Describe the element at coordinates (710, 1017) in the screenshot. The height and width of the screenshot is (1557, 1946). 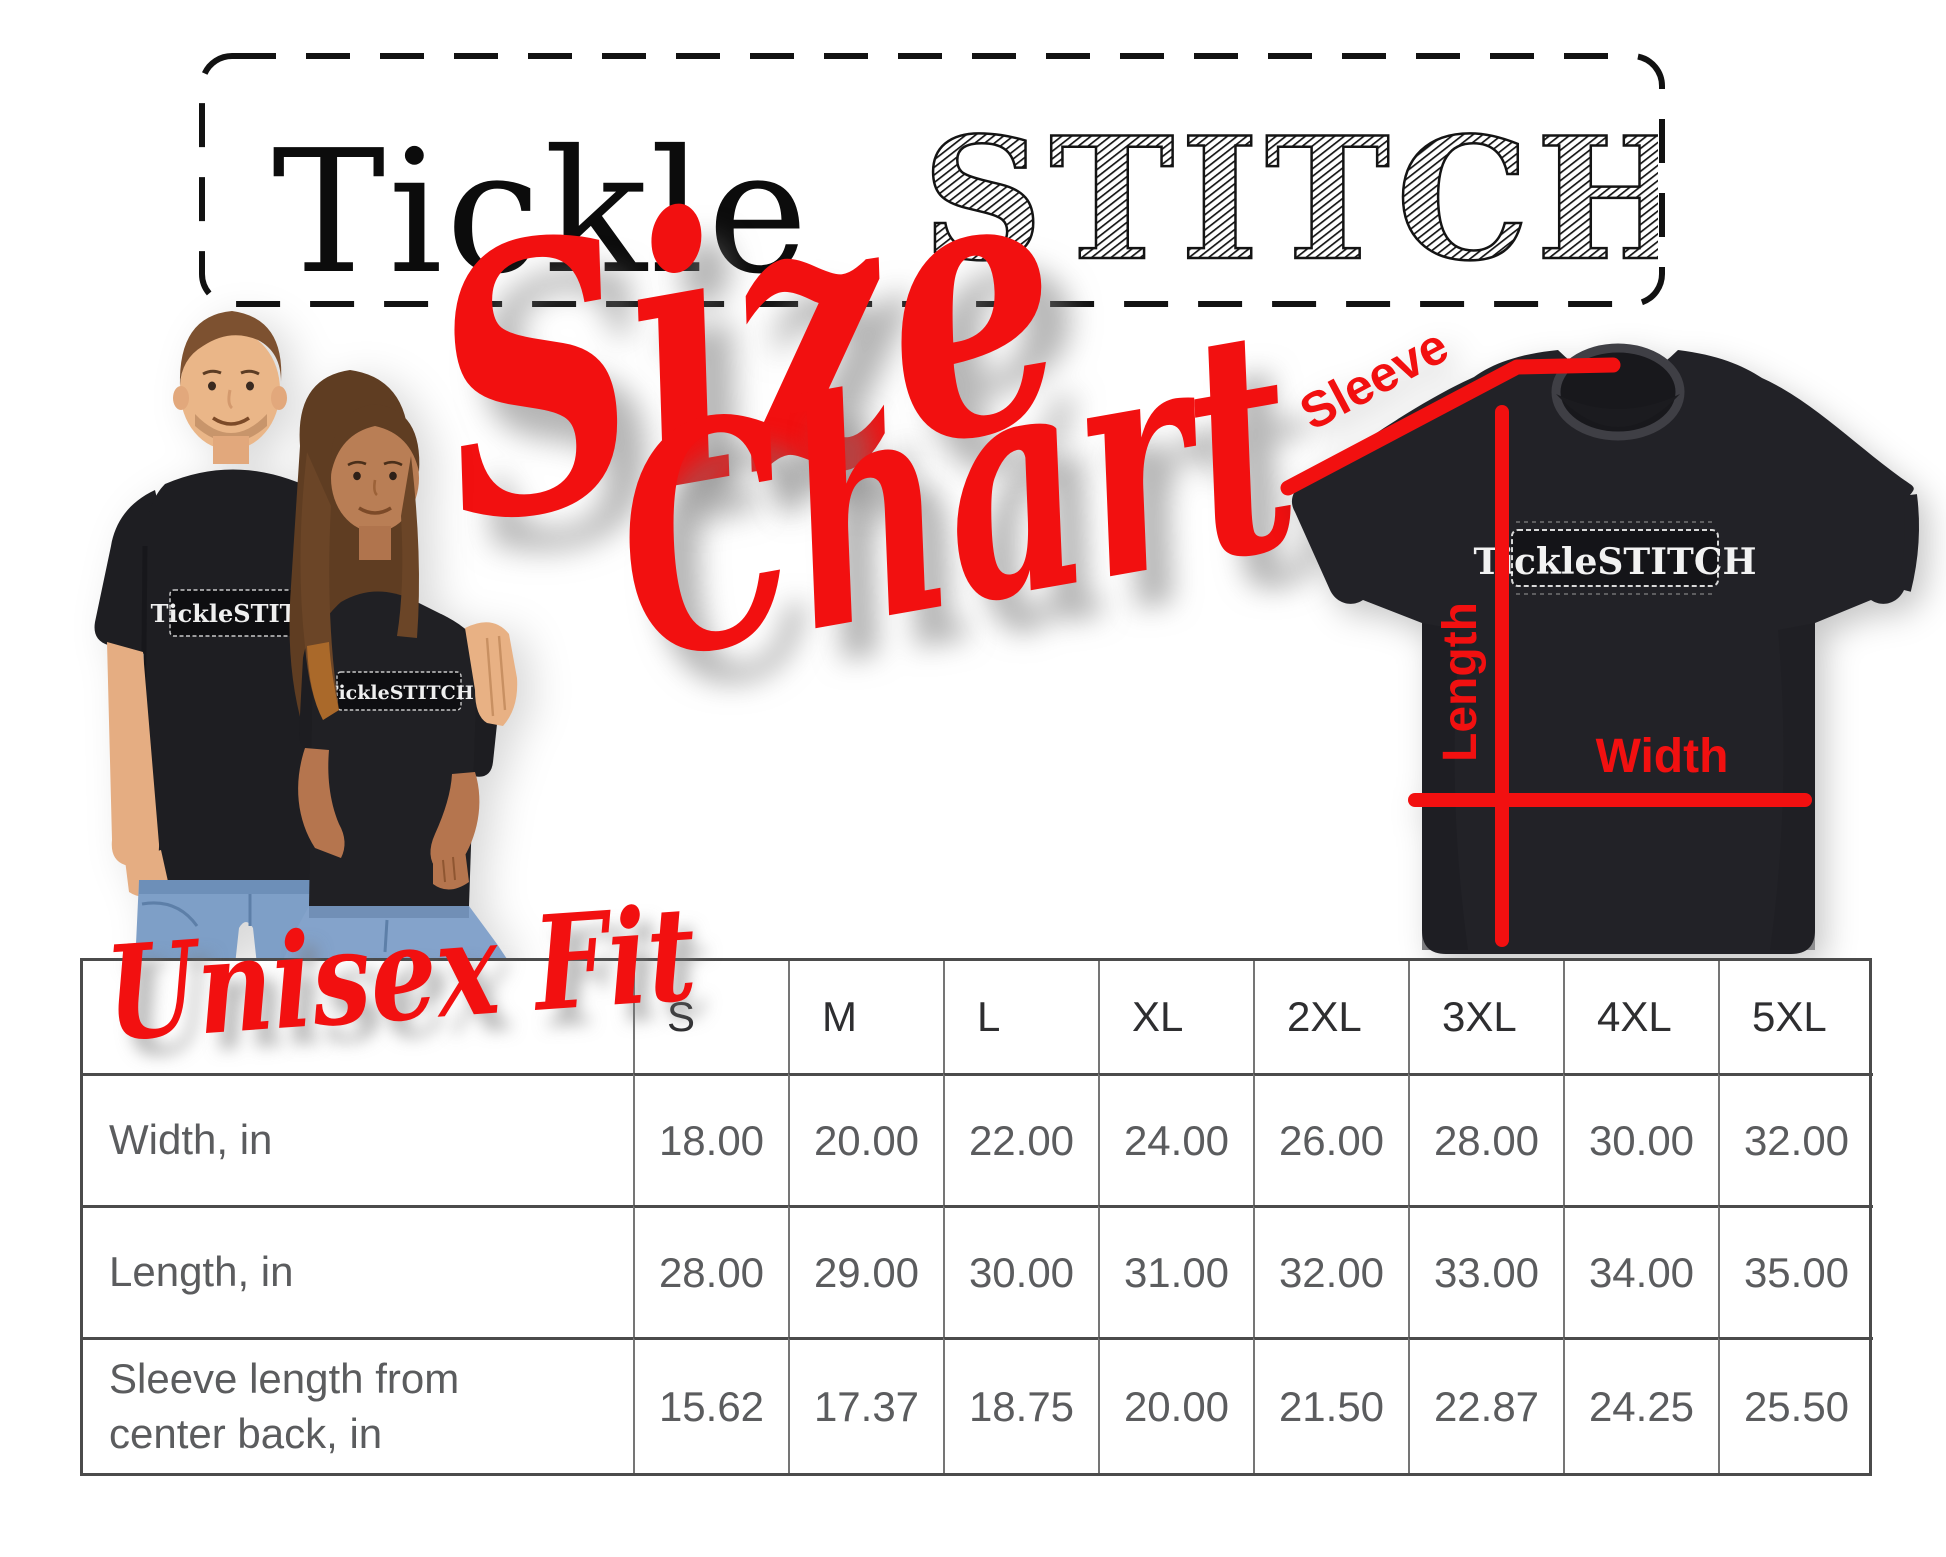
I see `col-header-s: S` at that location.